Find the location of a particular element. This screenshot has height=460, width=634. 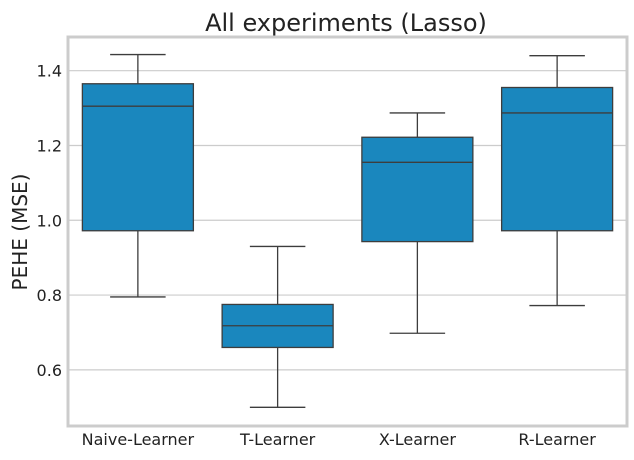

x-tick-label: T-Learner is located at coordinates (277, 439).